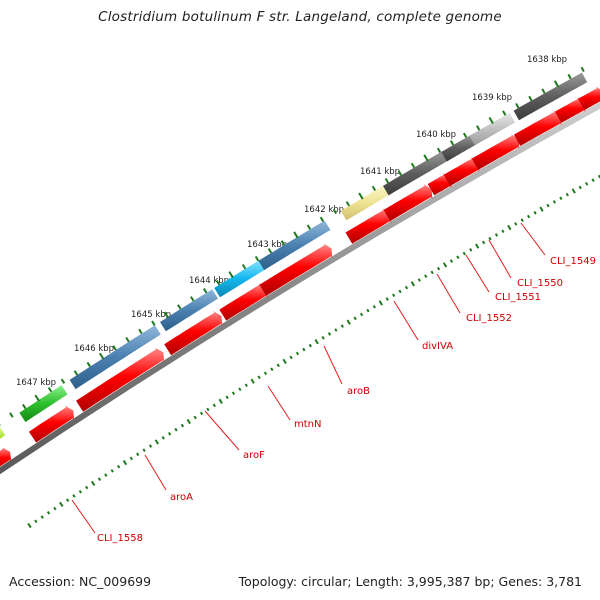 The width and height of the screenshot is (600, 600). Describe the element at coordinates (254, 455) in the screenshot. I see `gene-label: aroF` at that location.